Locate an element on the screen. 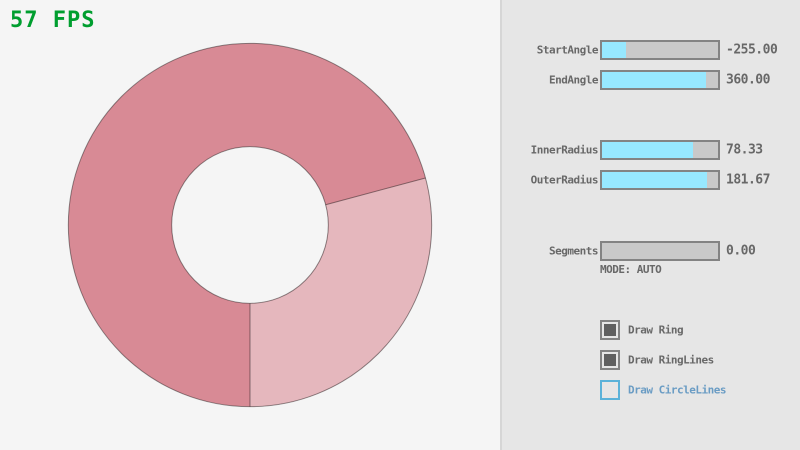 Image resolution: width=800 pixels, height=450 pixels. segments-value: 0.00 is located at coordinates (741, 251).